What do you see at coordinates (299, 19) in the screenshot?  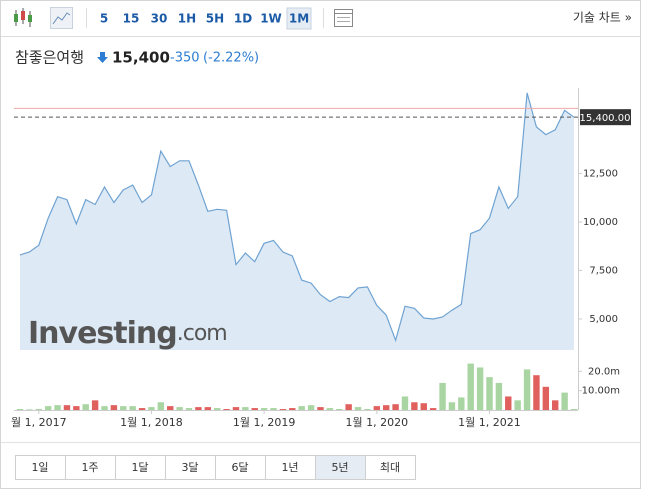 I see `interval-button: 1M` at bounding box center [299, 19].